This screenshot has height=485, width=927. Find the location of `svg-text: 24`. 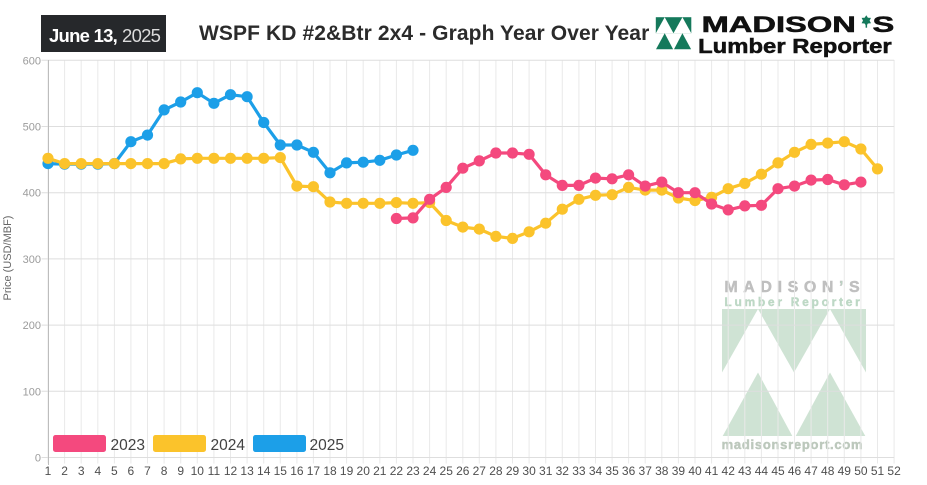

svg-text: 24 is located at coordinates (430, 471).